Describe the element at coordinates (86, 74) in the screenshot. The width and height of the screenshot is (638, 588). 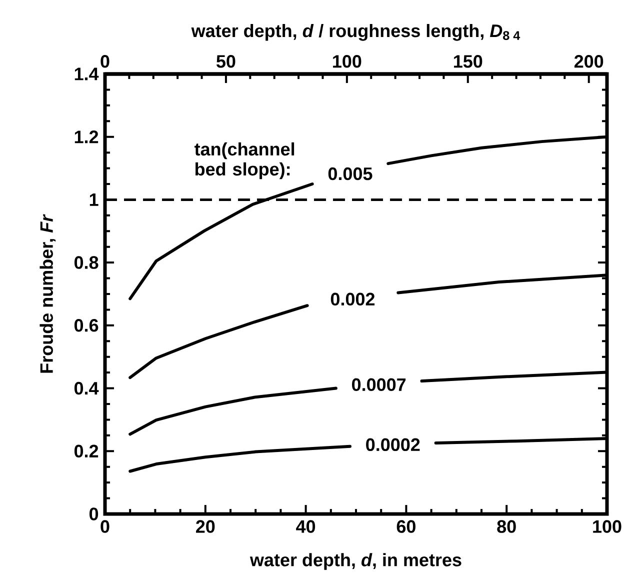
I see `y-tick-label: 1.4` at that location.